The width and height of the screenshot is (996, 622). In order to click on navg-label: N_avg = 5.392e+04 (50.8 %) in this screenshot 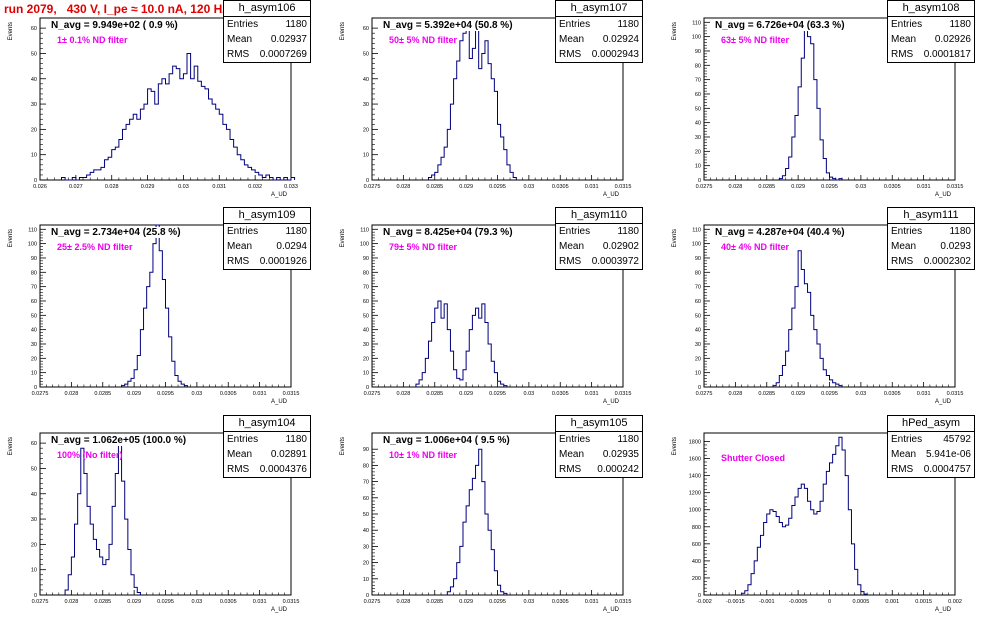, I will do `click(448, 25)`.